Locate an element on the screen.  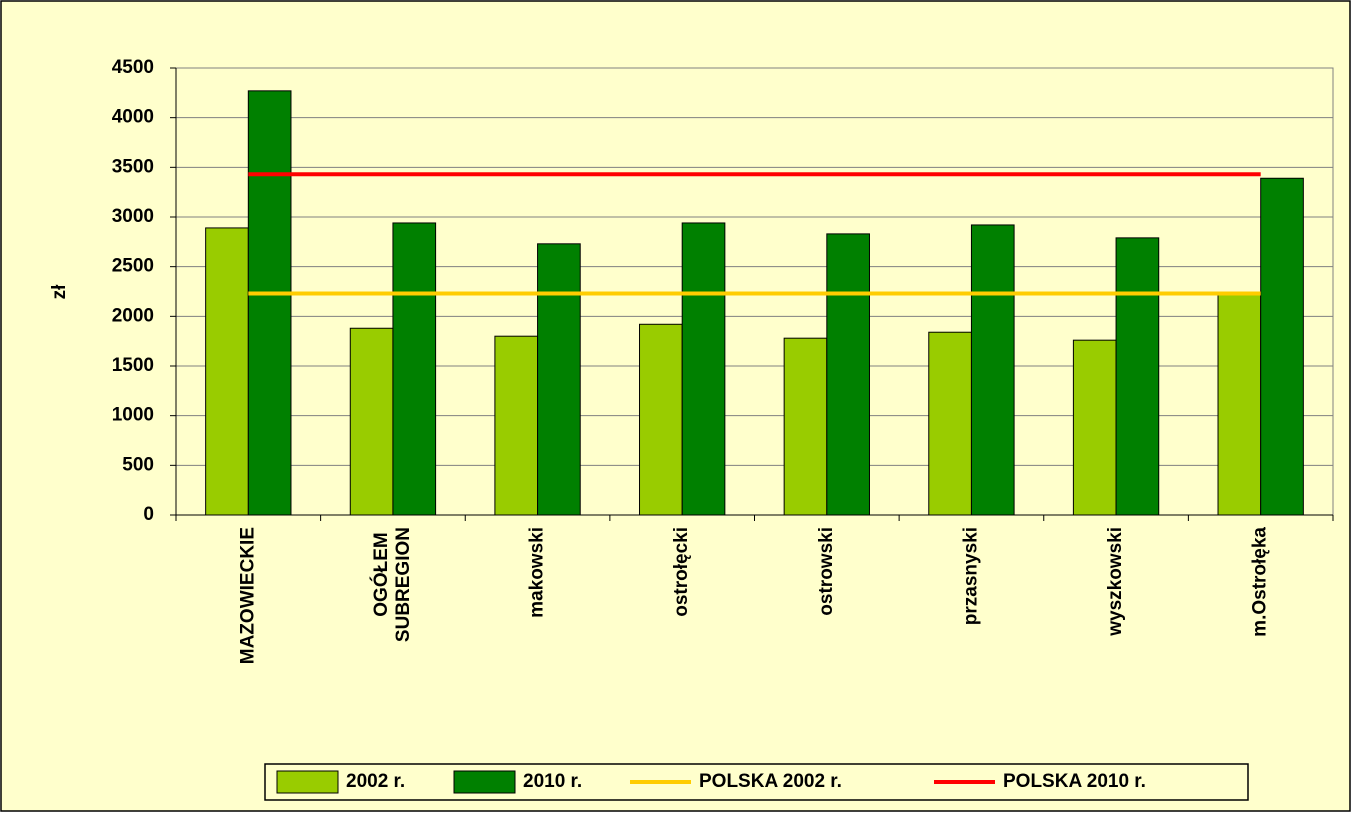
y-tick-label: 2000 is located at coordinates (133, 315).